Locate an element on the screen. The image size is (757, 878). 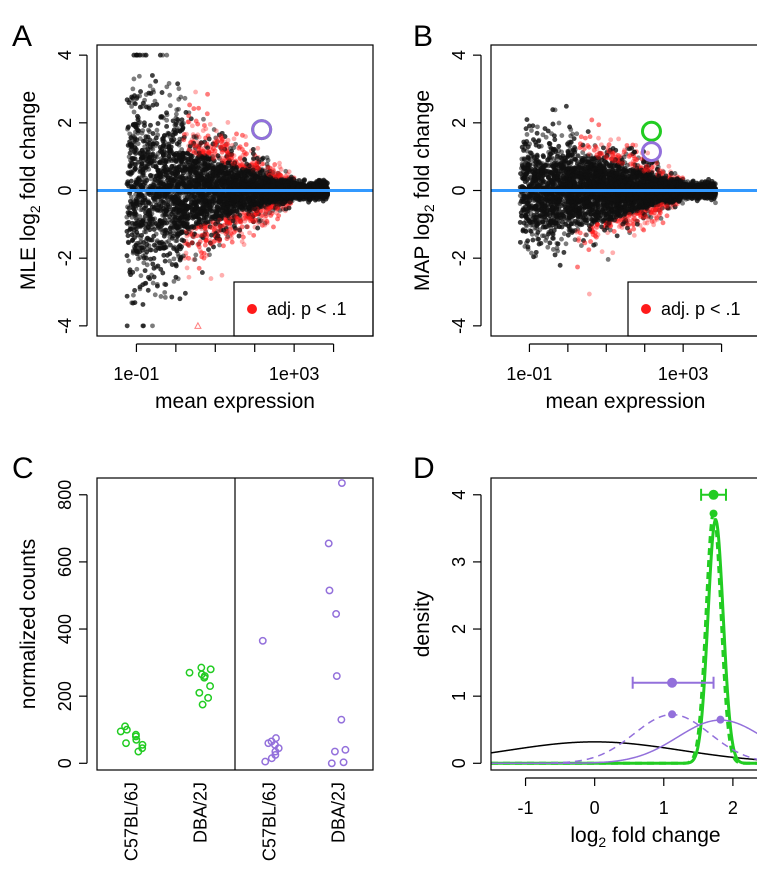
clipped-point is located at coordinates (198, 325).